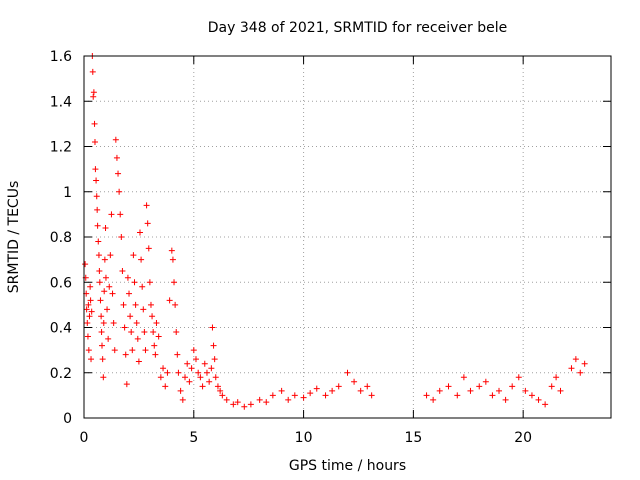 This screenshot has height=480, width=640. I want to click on y-axis-label: SRMTID / TECUs, so click(14, 237).